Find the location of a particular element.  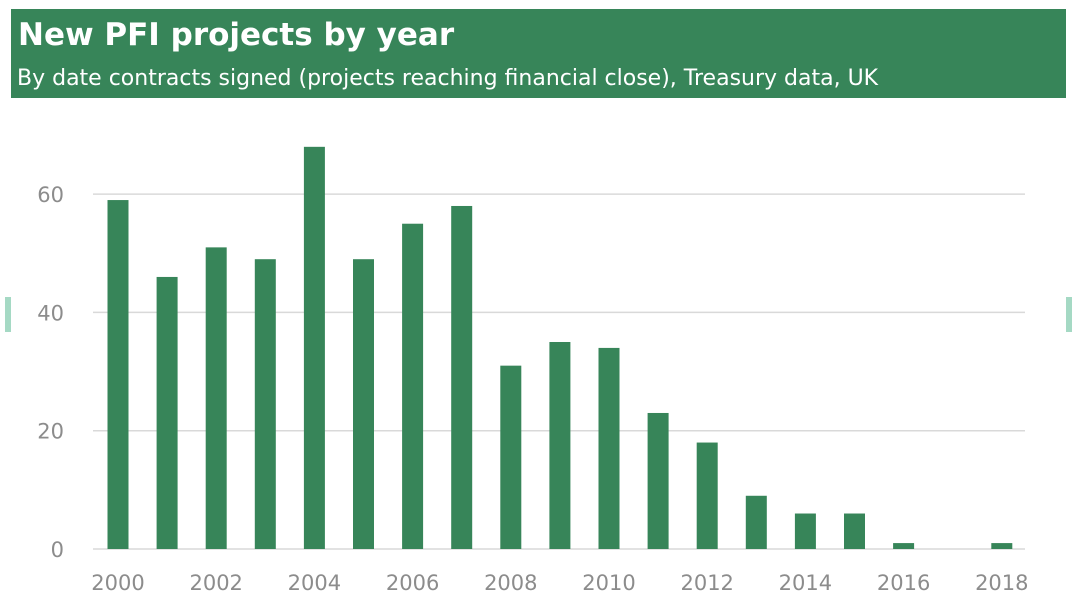

bar-2009 is located at coordinates (560, 445).